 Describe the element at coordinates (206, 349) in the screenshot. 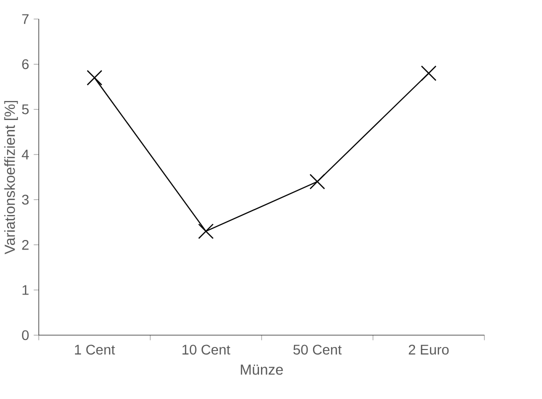

I see `x-tick-label: 10 Cent` at that location.